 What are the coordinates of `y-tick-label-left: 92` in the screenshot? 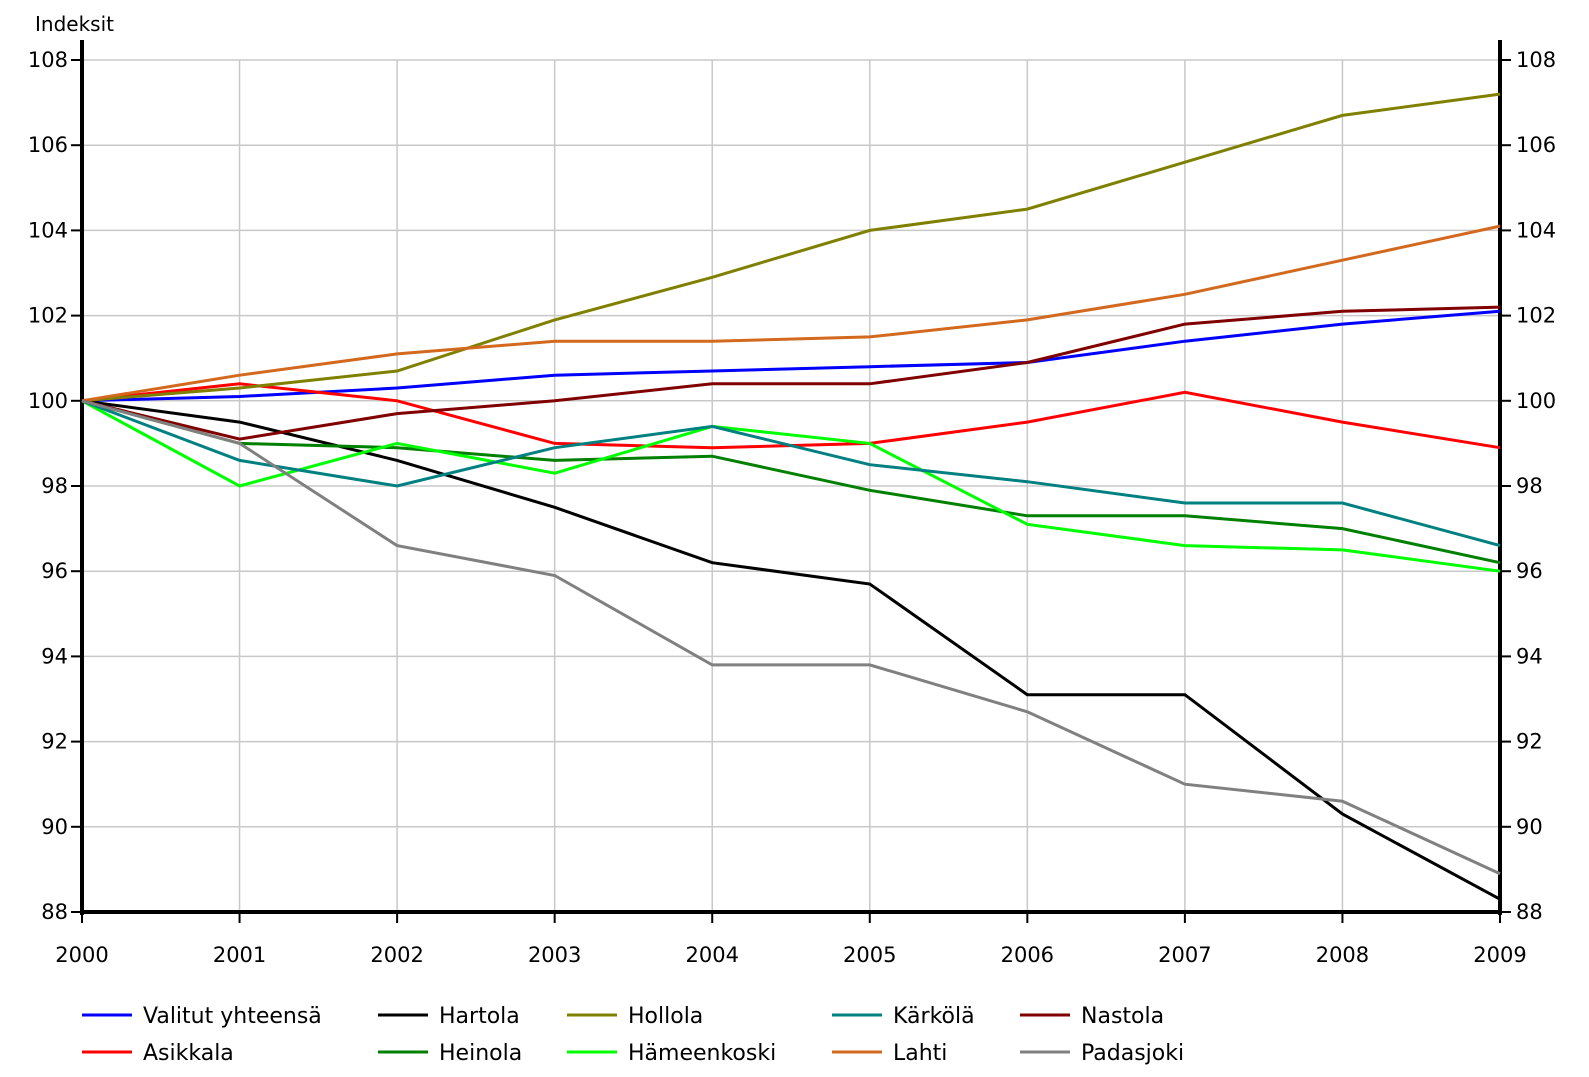 It's located at (54, 742).